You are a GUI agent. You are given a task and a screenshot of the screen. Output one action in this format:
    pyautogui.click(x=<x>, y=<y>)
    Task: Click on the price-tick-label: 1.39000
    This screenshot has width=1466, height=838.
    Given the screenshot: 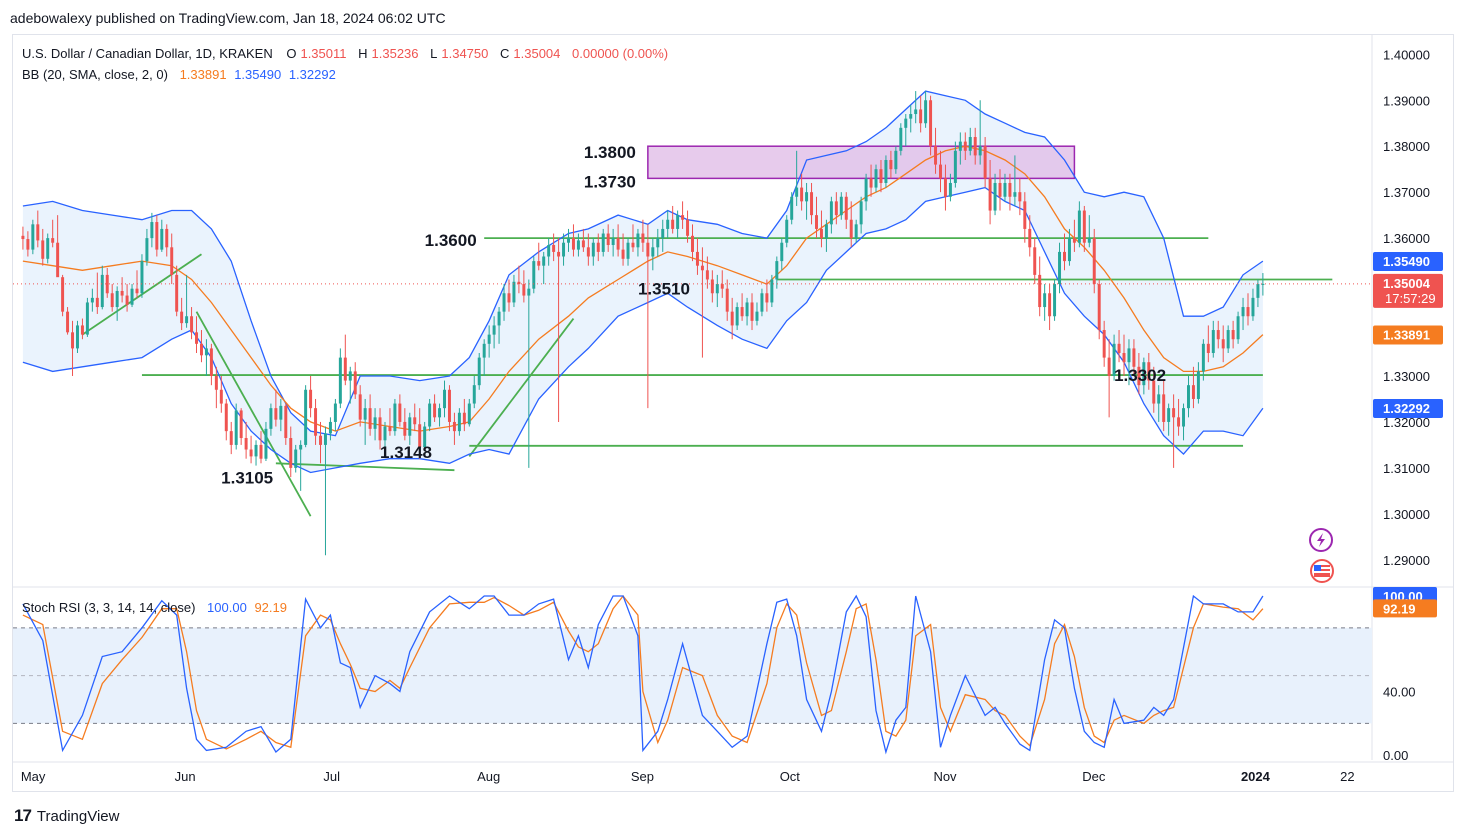 What is the action you would take?
    pyautogui.click(x=1406, y=100)
    